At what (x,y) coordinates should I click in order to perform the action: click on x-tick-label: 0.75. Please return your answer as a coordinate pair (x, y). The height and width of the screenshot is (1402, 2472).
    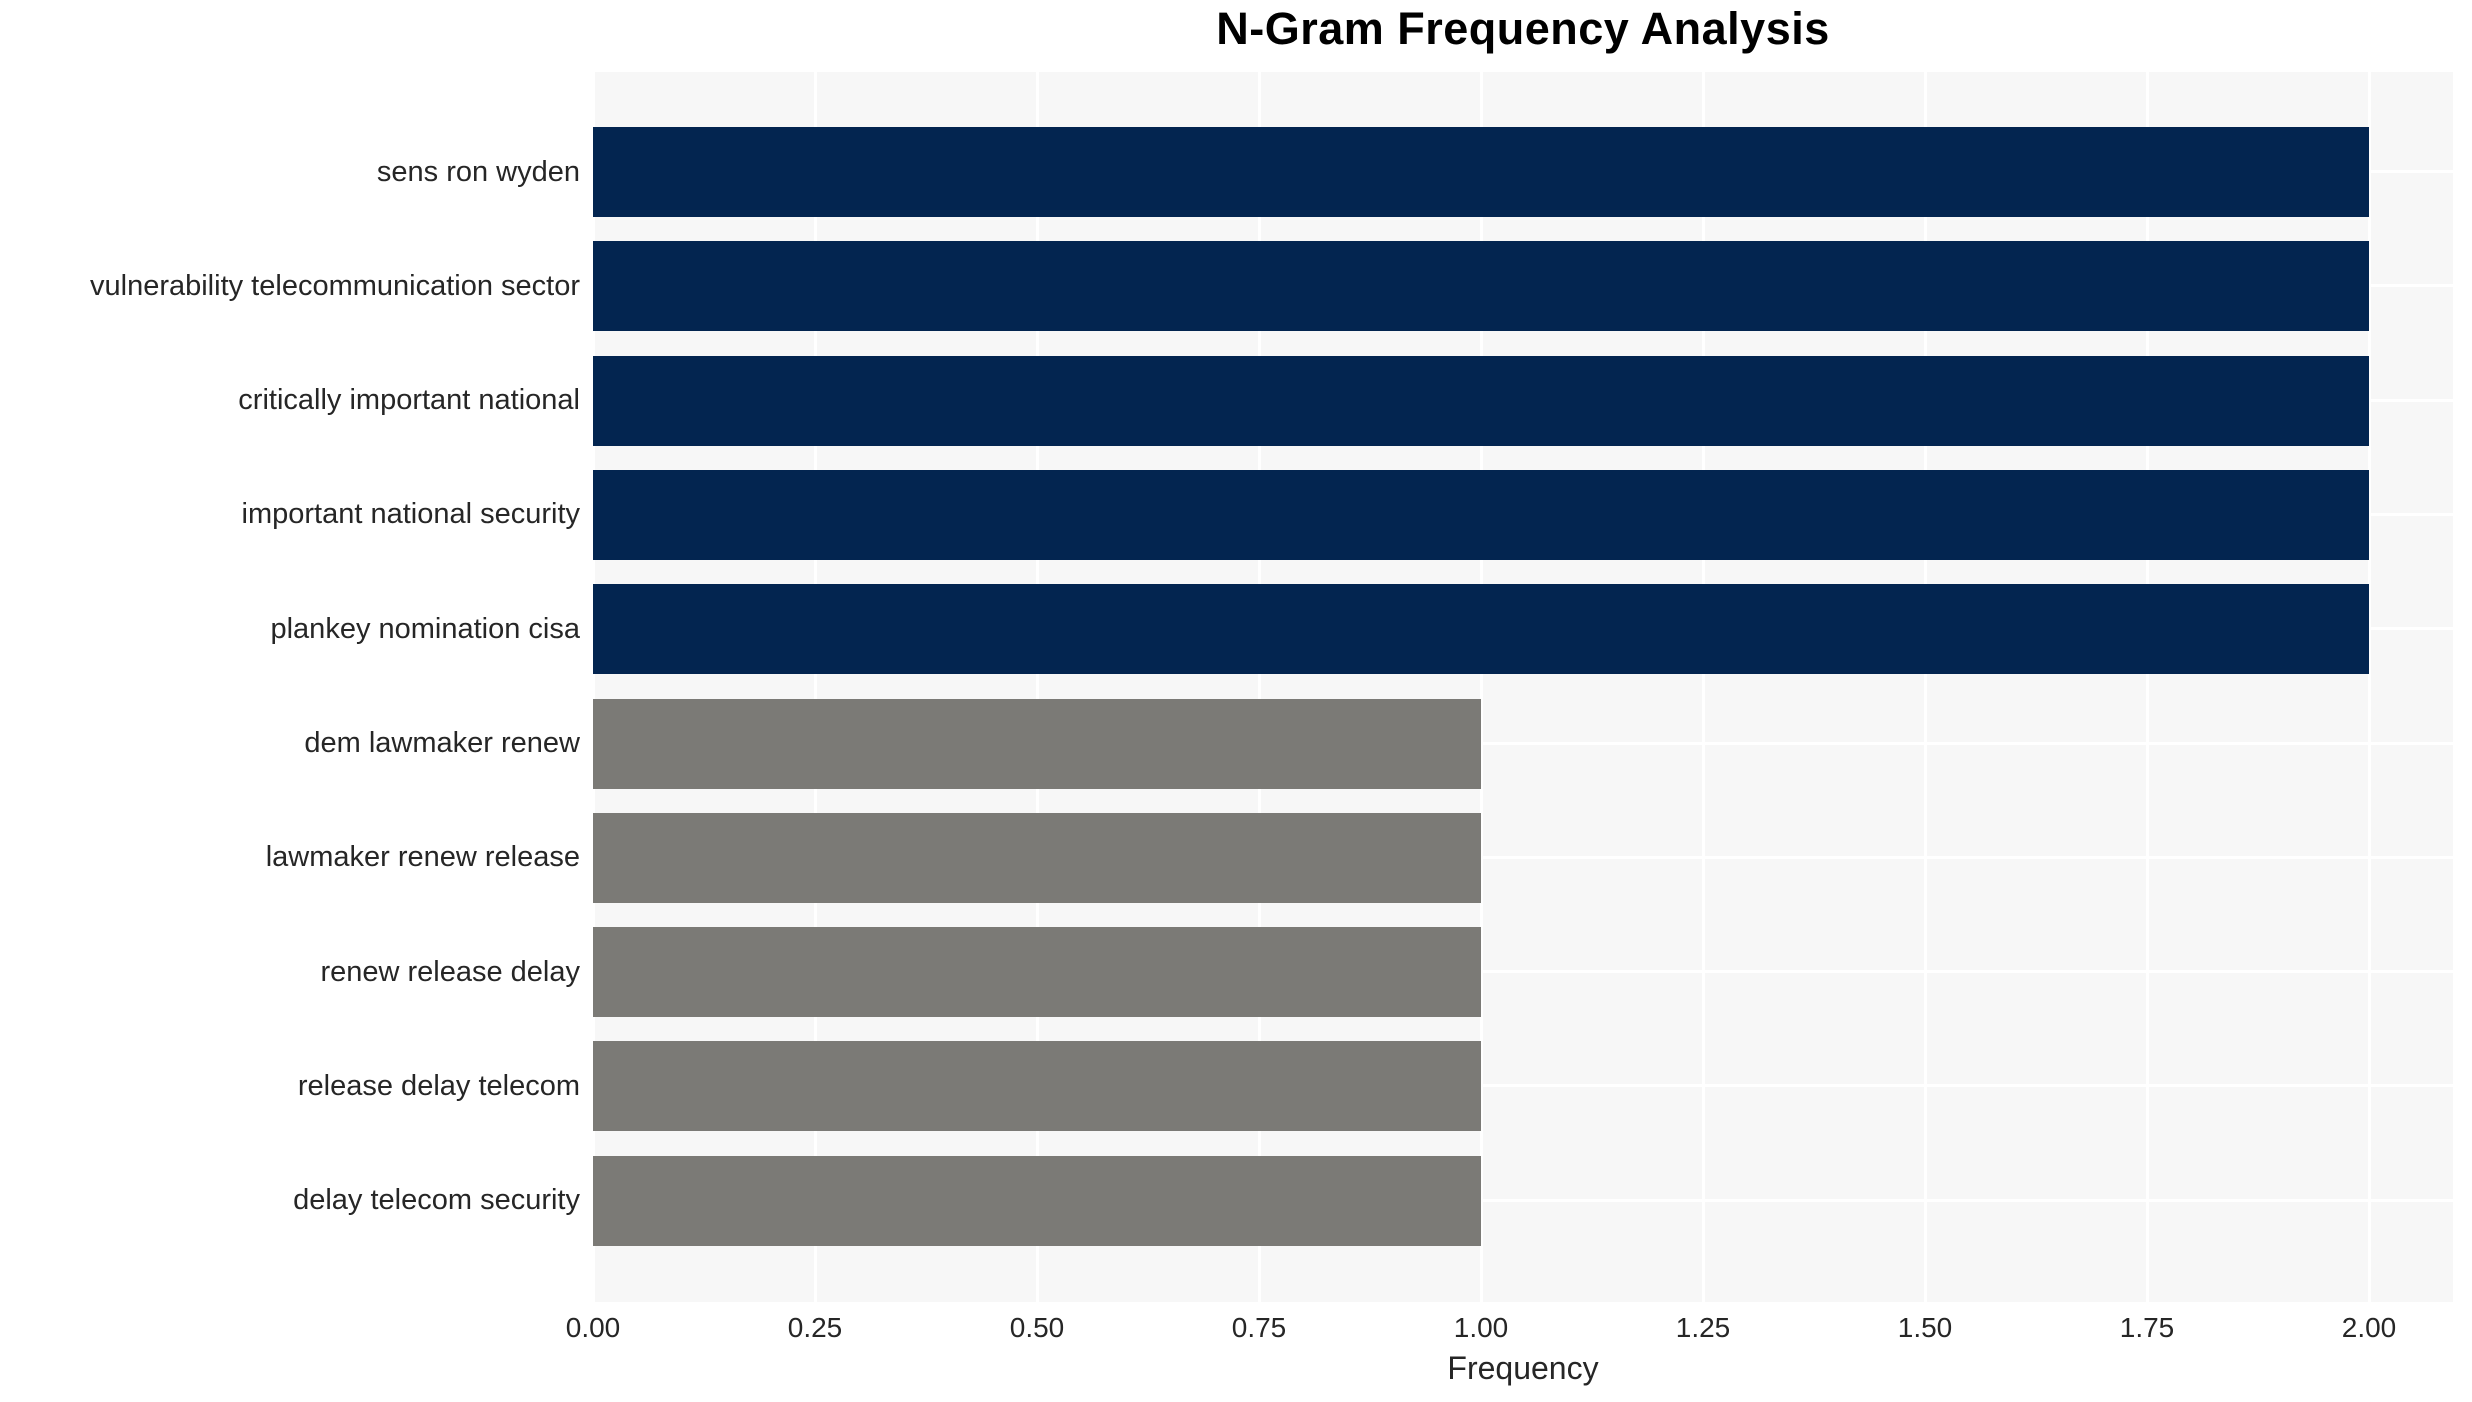
    Looking at the image, I should click on (1259, 1327).